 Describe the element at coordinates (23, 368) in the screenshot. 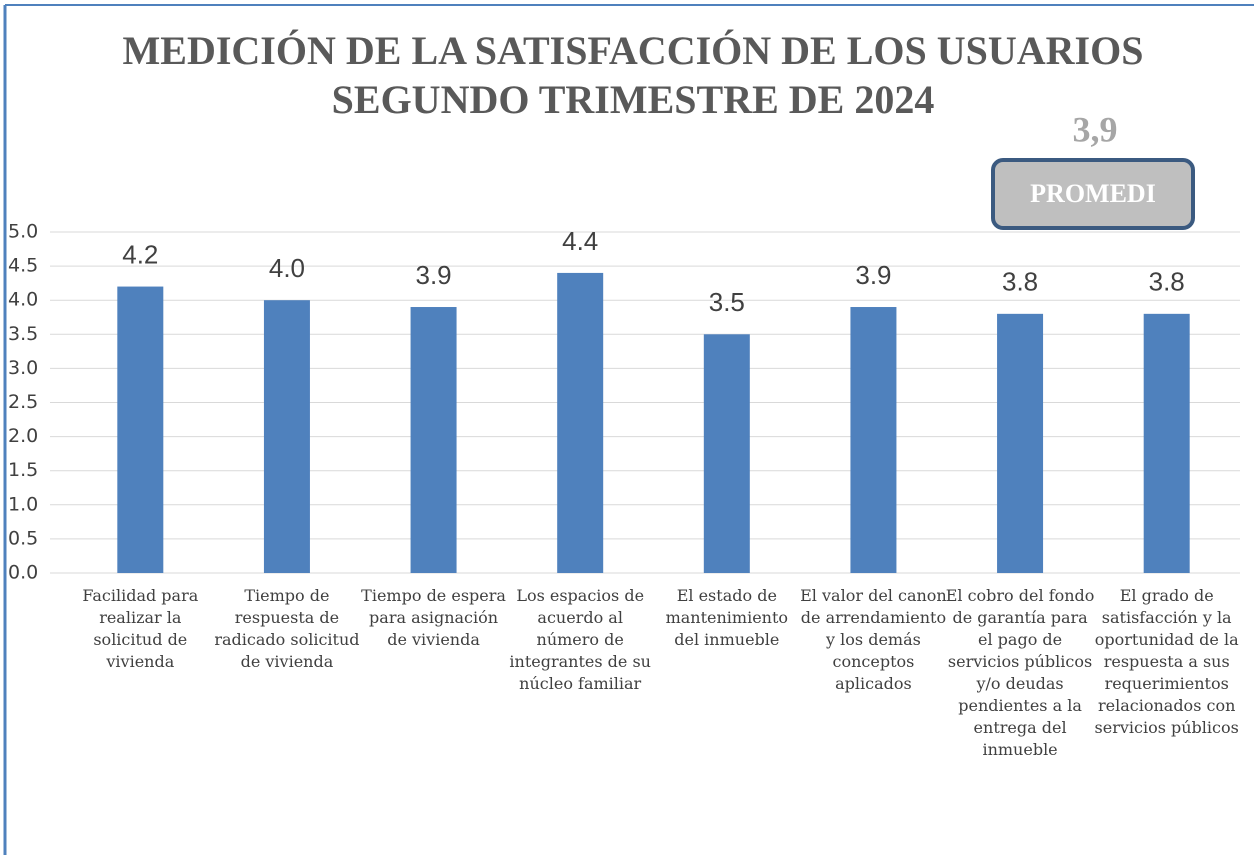

I see `y-tick-label: 3.0` at that location.